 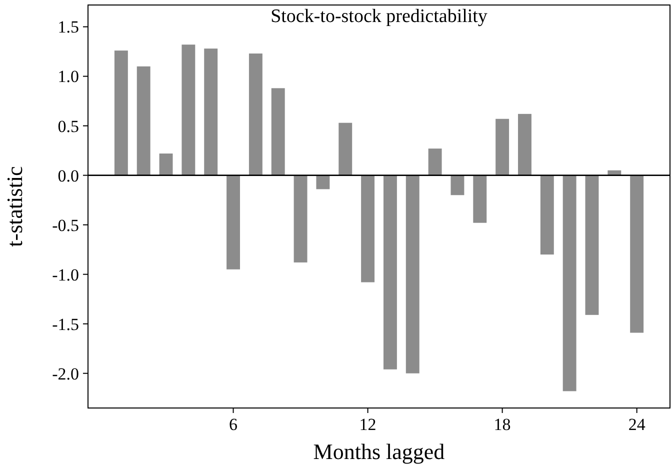 I want to click on chart-title: Stock-to-stock predictability, so click(x=379, y=16).